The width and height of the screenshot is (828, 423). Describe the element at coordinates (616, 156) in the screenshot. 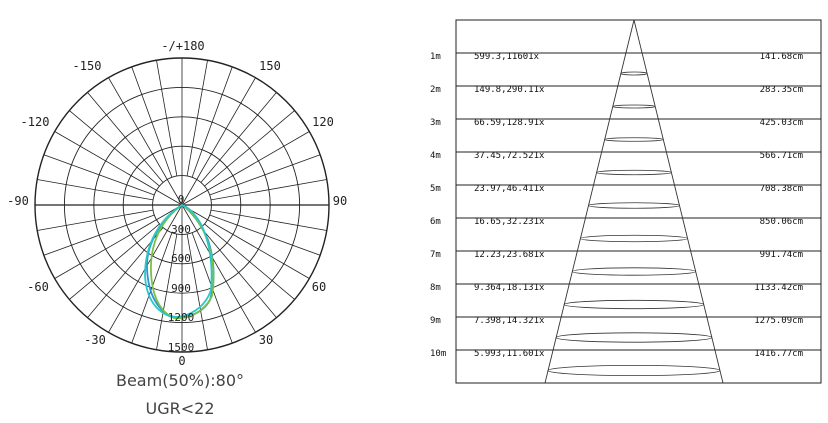

I see `table-row: 4m 37.45,72.521x 566.71cm` at that location.